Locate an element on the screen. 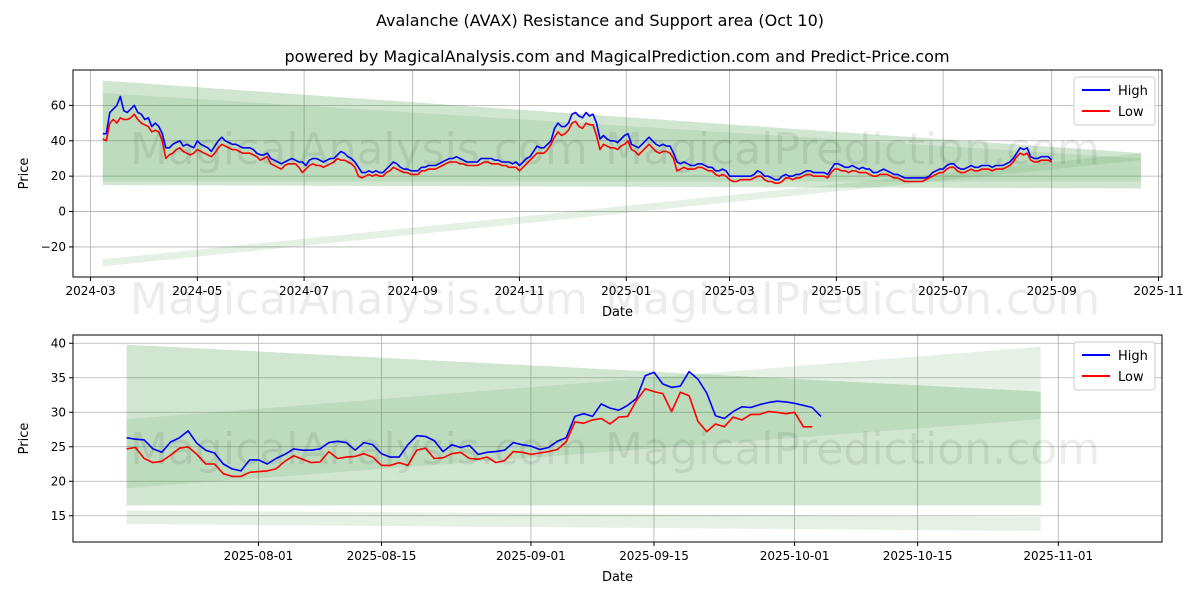 The height and width of the screenshot is (600, 1200). y-tick-label-3: 40 is located at coordinates (58, 141).